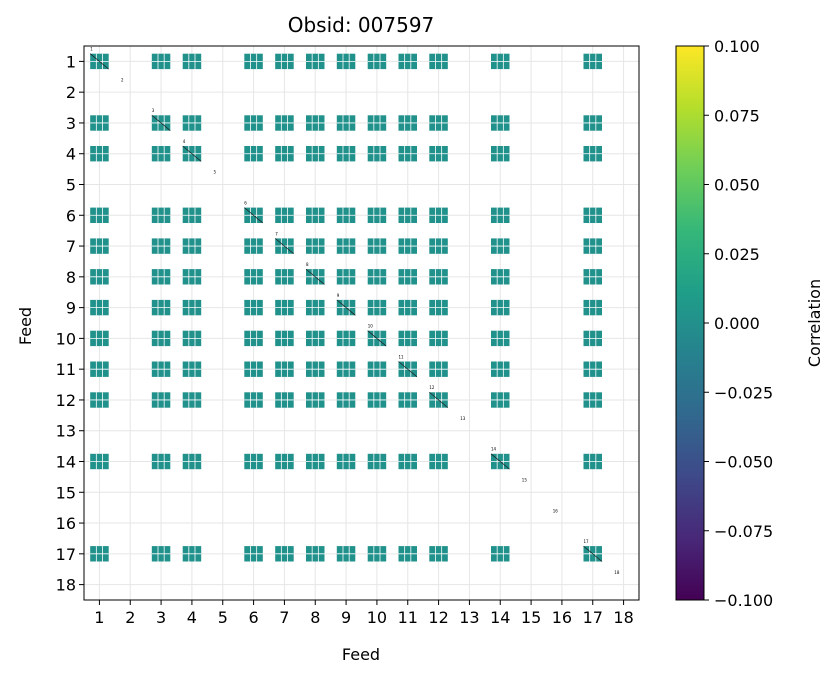  I want to click on diagonal-feed-label: 12, so click(432, 387).